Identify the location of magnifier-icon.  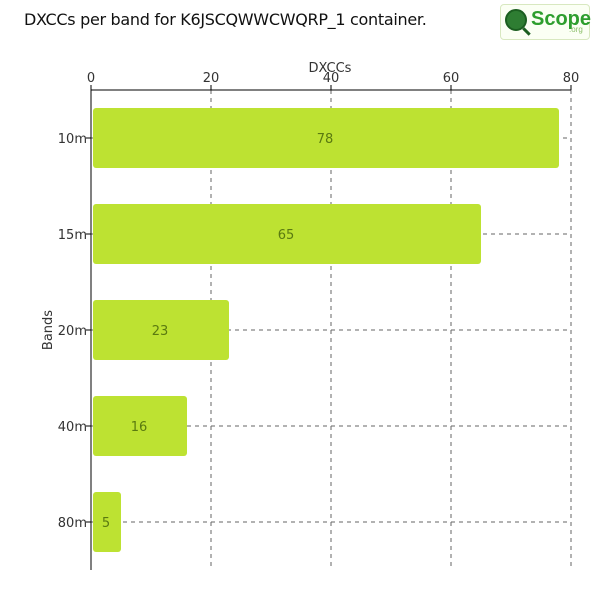
(516, 20).